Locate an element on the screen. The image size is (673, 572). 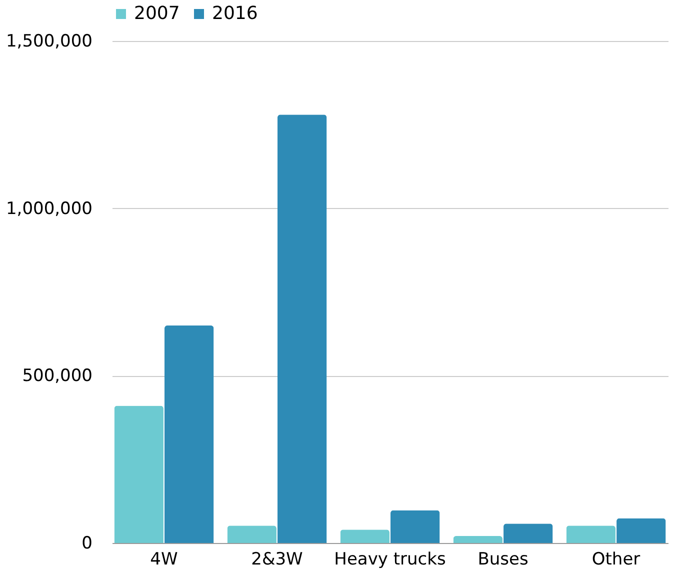
x-tick-label: Buses is located at coordinates (503, 560).